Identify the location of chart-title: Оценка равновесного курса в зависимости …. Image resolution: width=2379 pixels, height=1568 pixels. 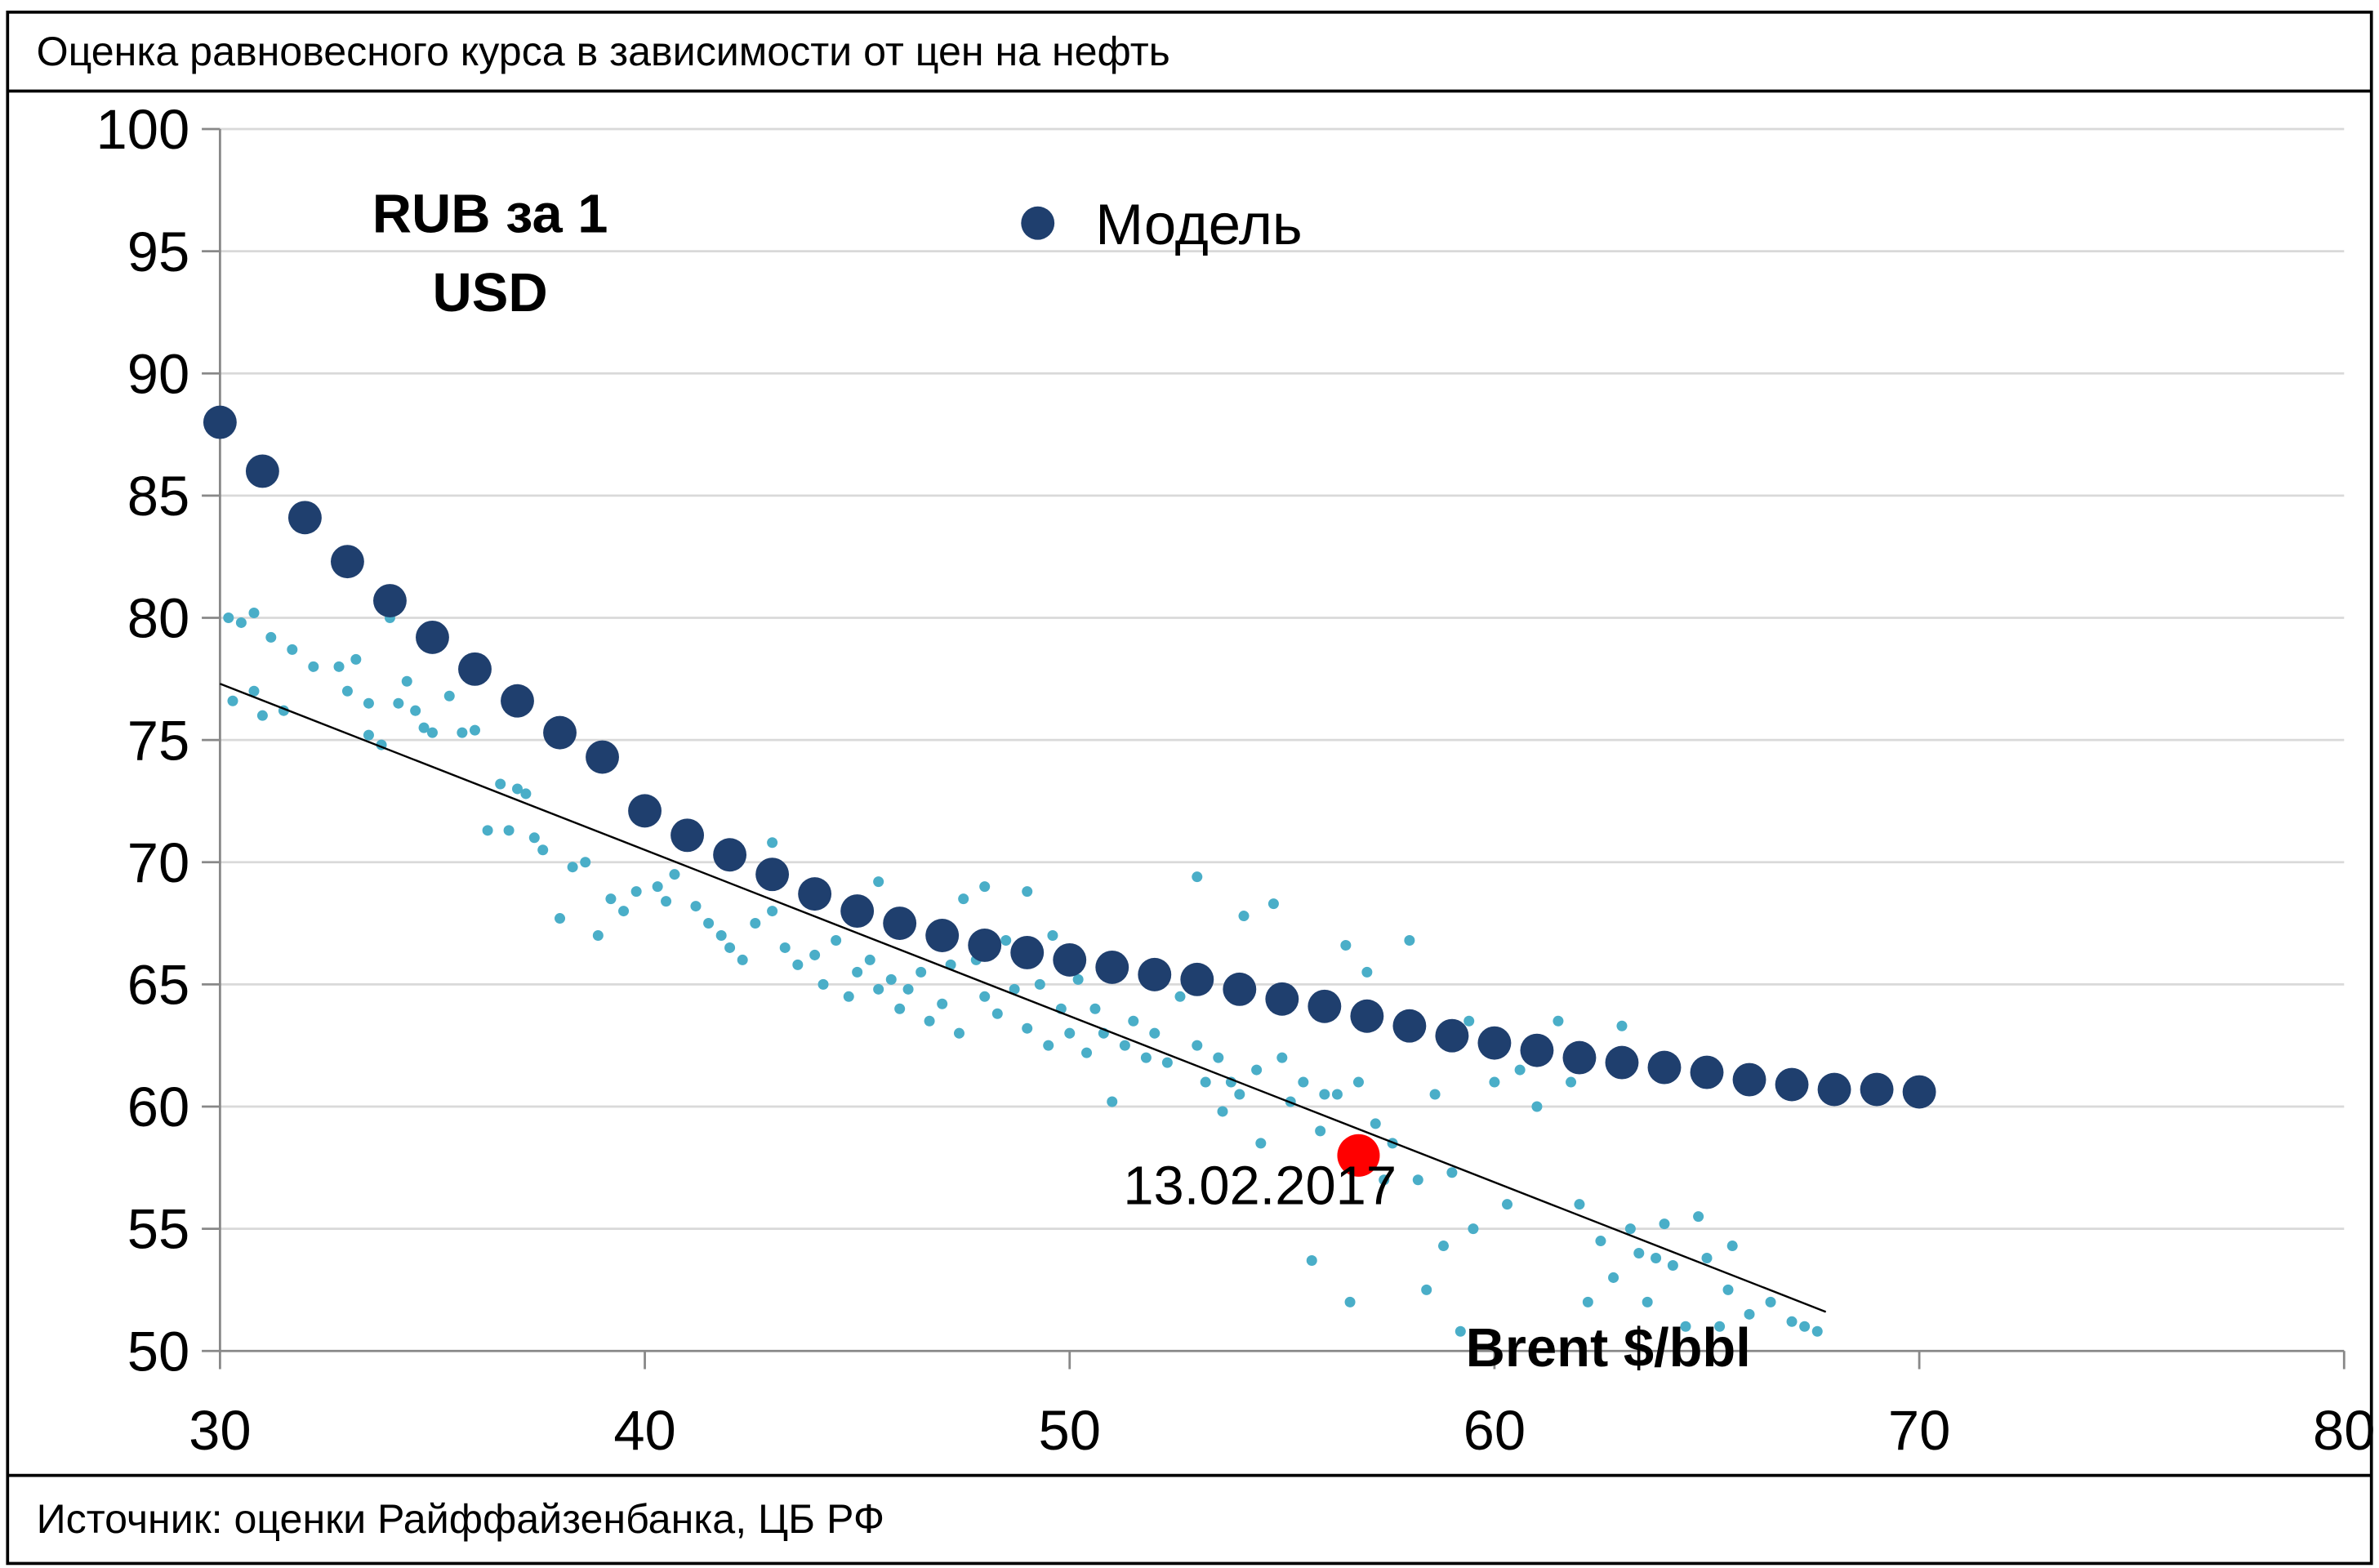
(603, 51).